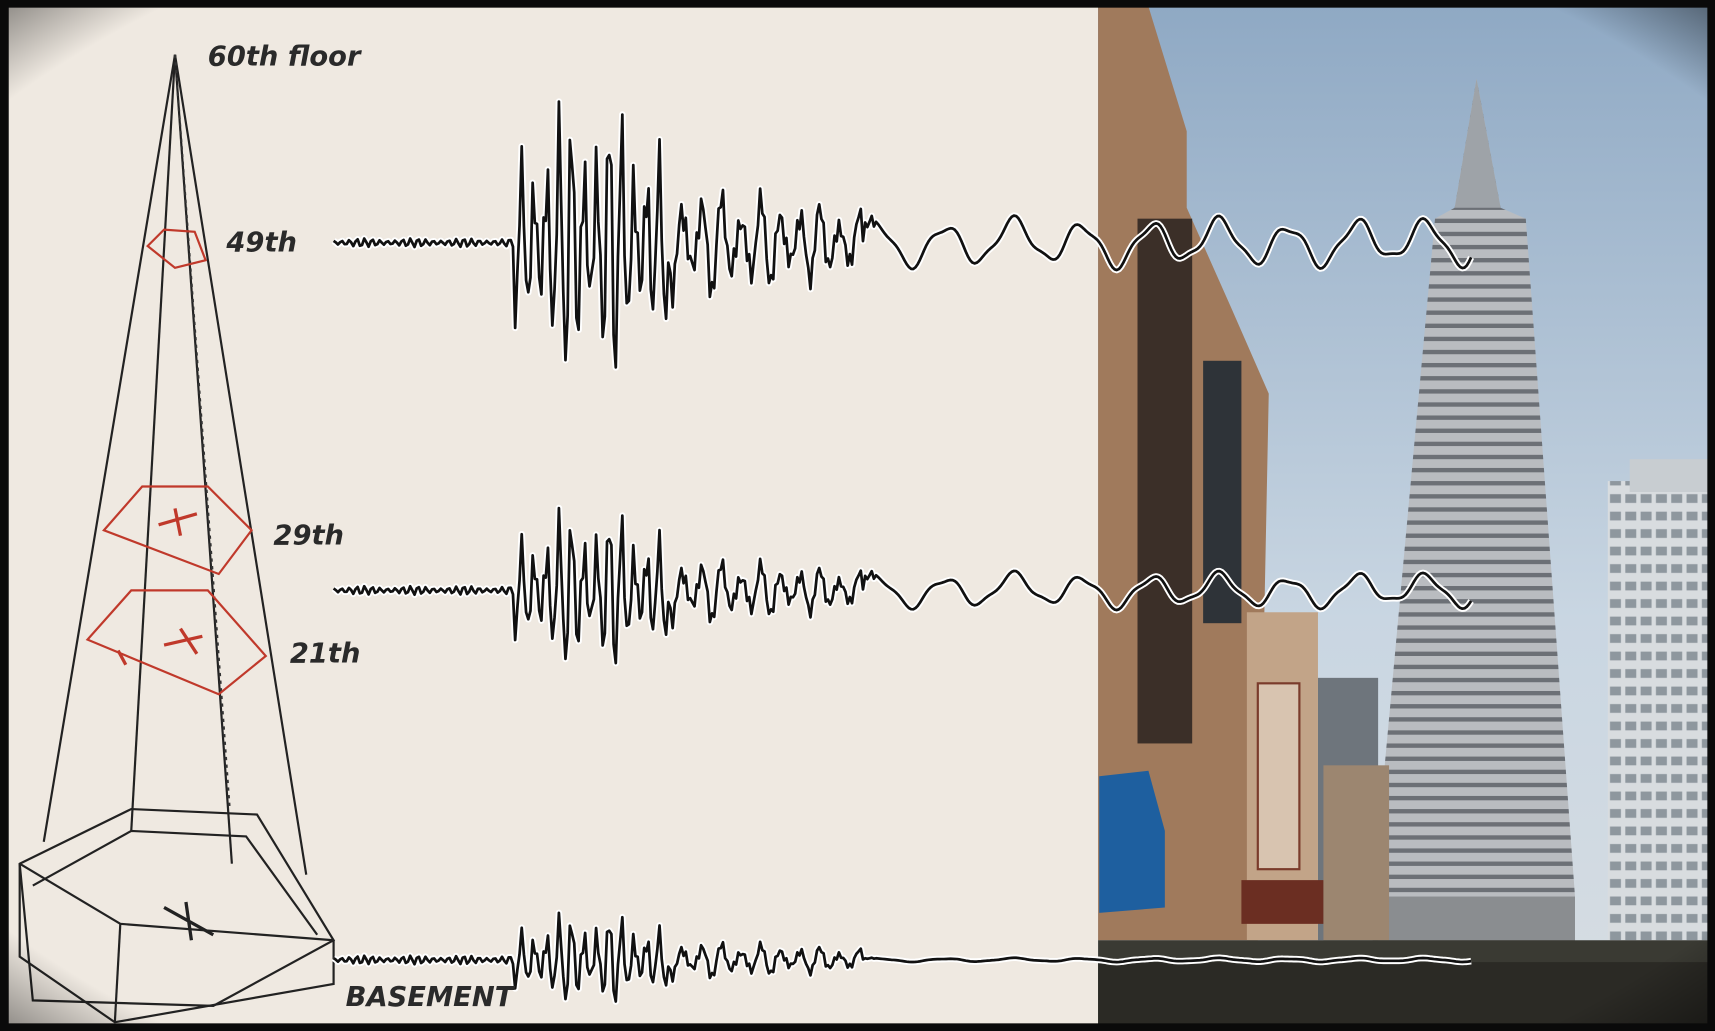  I want to click on floor-label: 60th floor, so click(285, 57).